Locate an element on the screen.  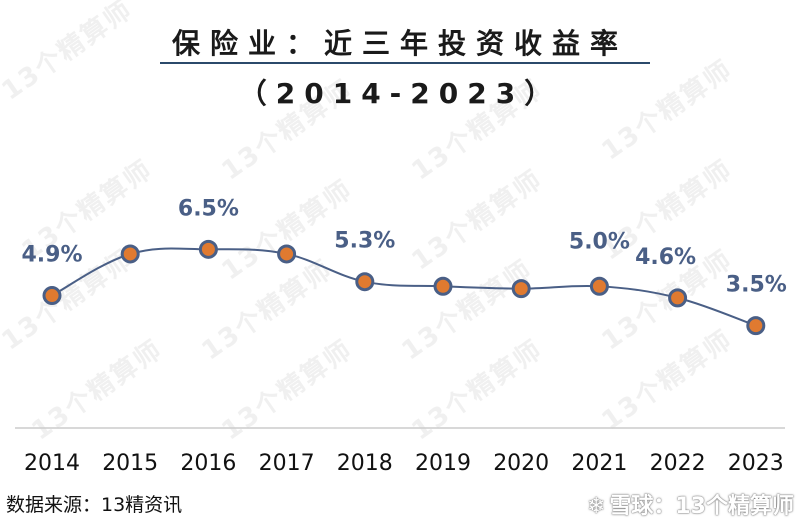
series-line is located at coordinates (404, 287).